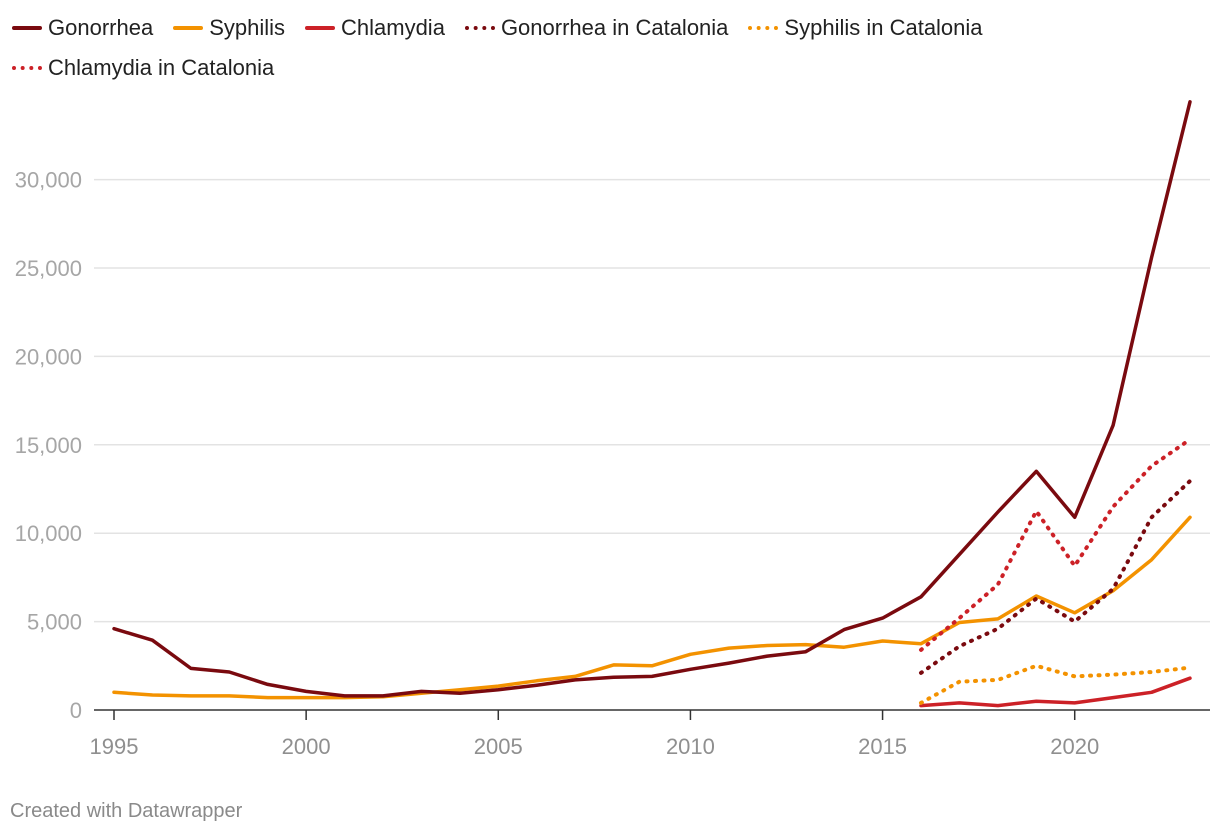 The image size is (1220, 836). What do you see at coordinates (247, 27) in the screenshot?
I see `legend-label: Syphilis` at bounding box center [247, 27].